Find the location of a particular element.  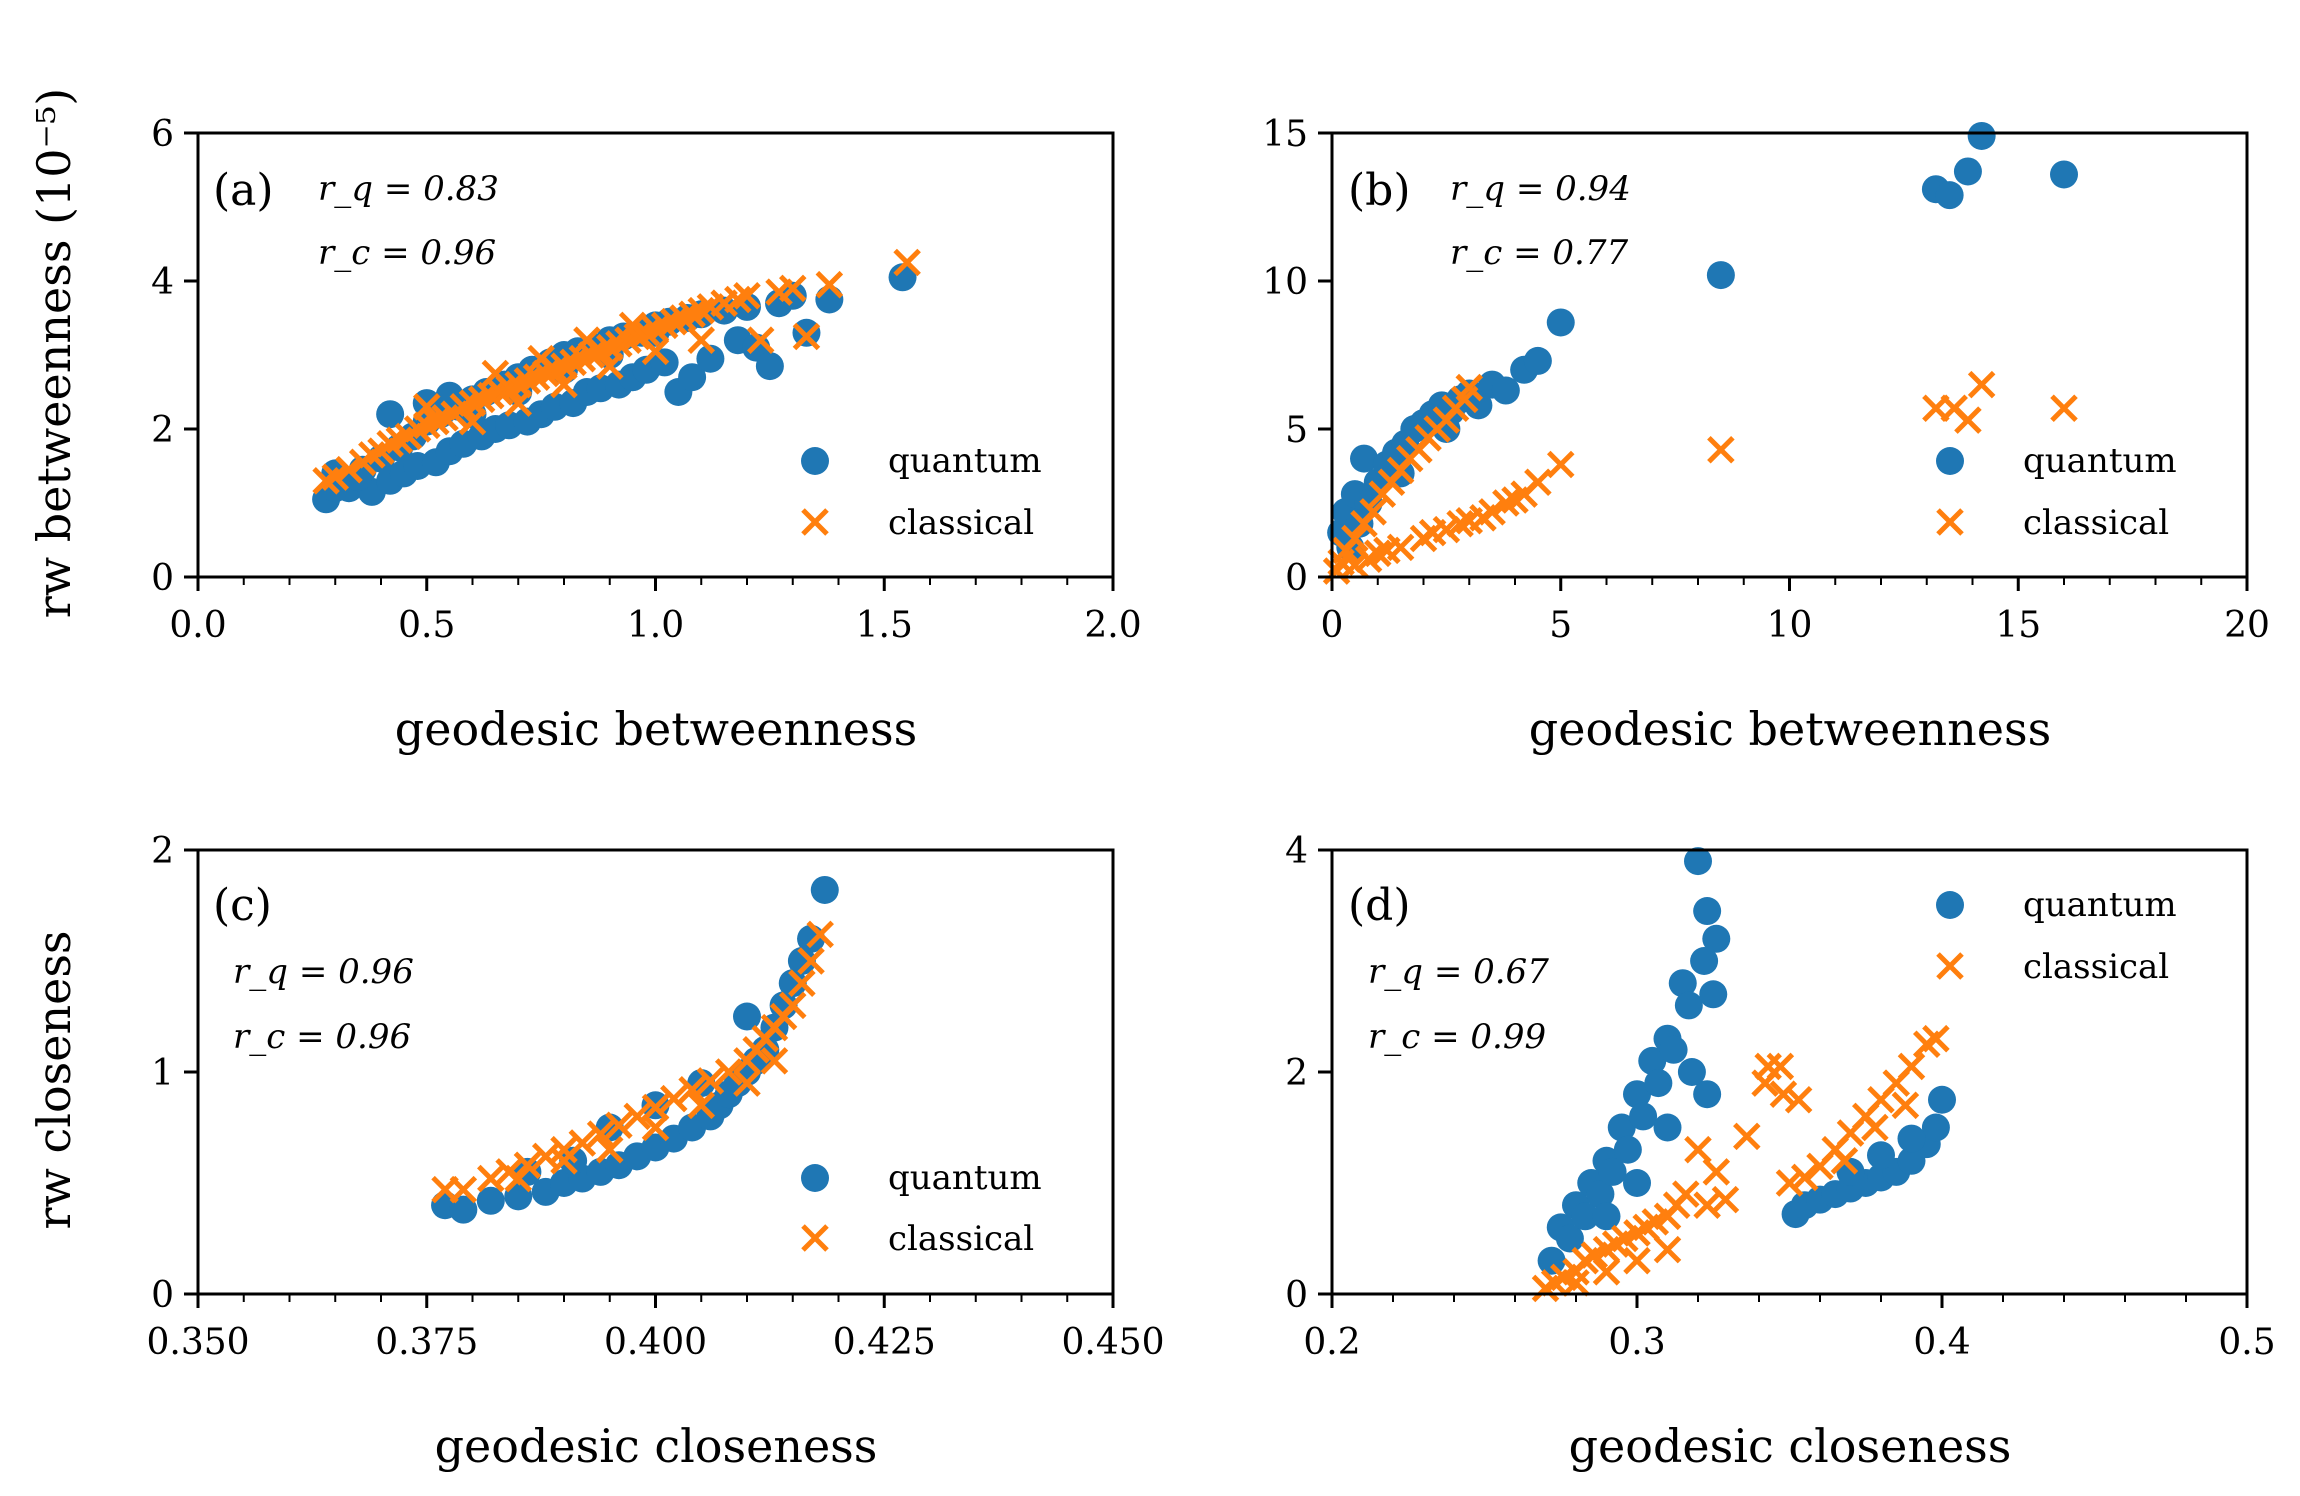

panel-c-xlabel: geodesic closeness is located at coordinates (656, 1446).